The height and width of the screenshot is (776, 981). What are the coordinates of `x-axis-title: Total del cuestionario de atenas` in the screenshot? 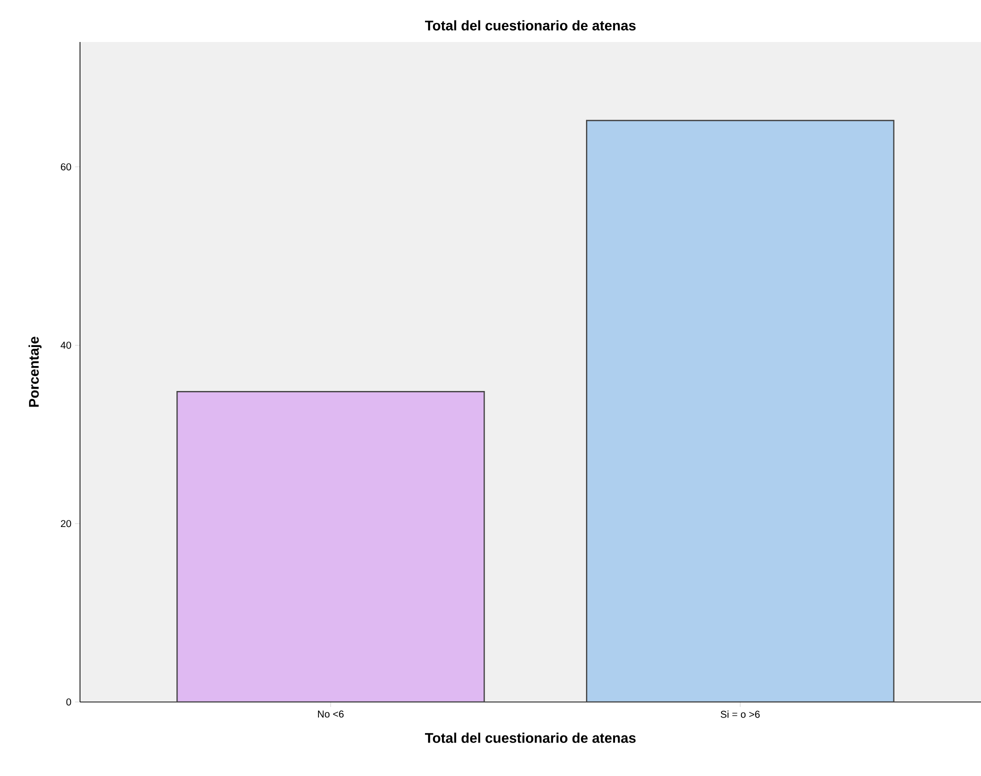 It's located at (530, 737).